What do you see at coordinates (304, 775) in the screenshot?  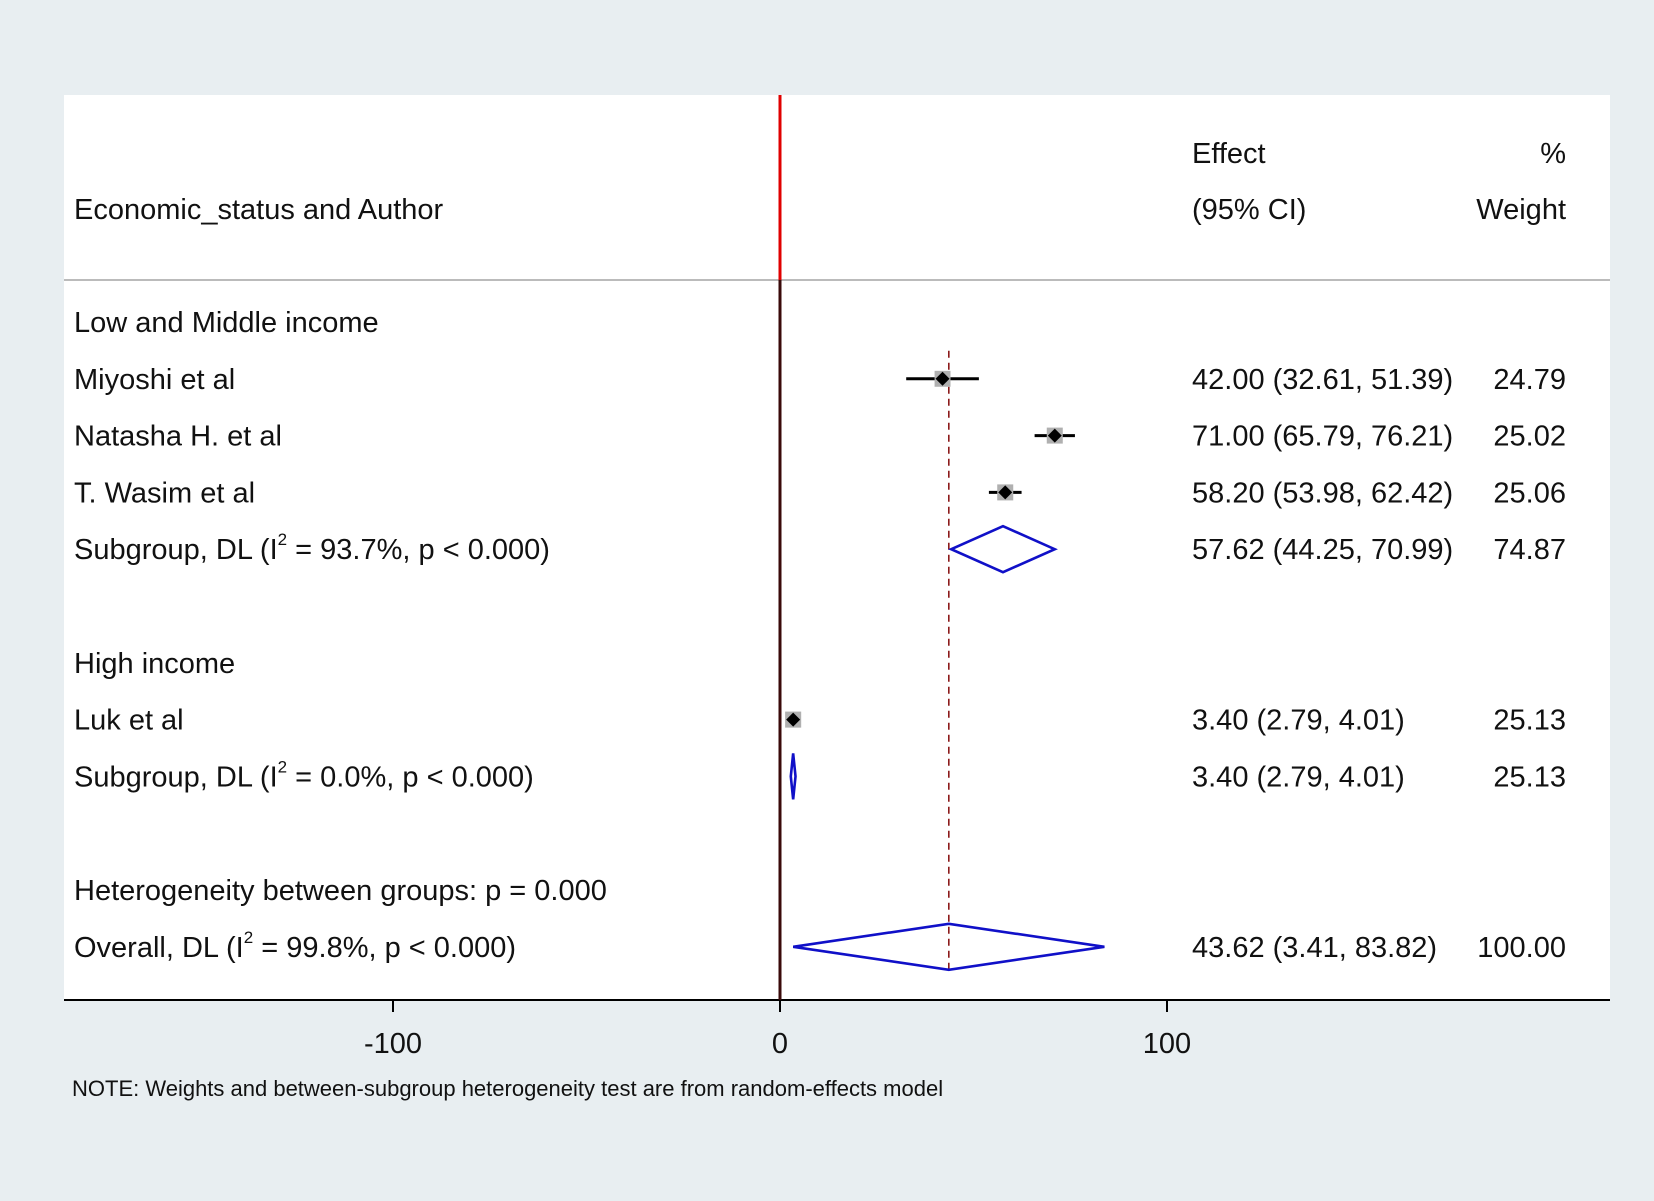 I see `subgroup-label: Subgroup, DL (I2 = 0.0%, p < 0.000)` at bounding box center [304, 775].